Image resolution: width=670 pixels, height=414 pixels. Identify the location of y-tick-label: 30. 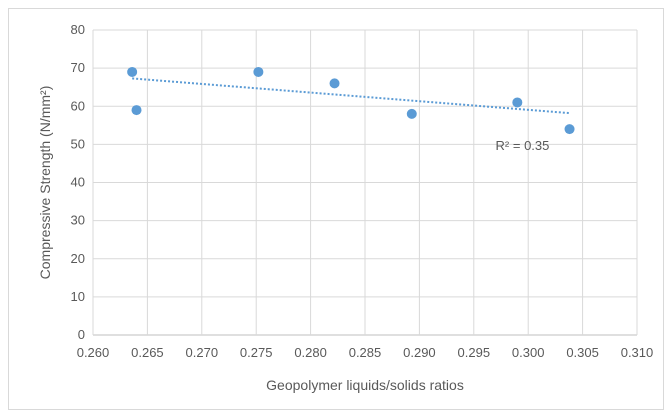
(78, 220).